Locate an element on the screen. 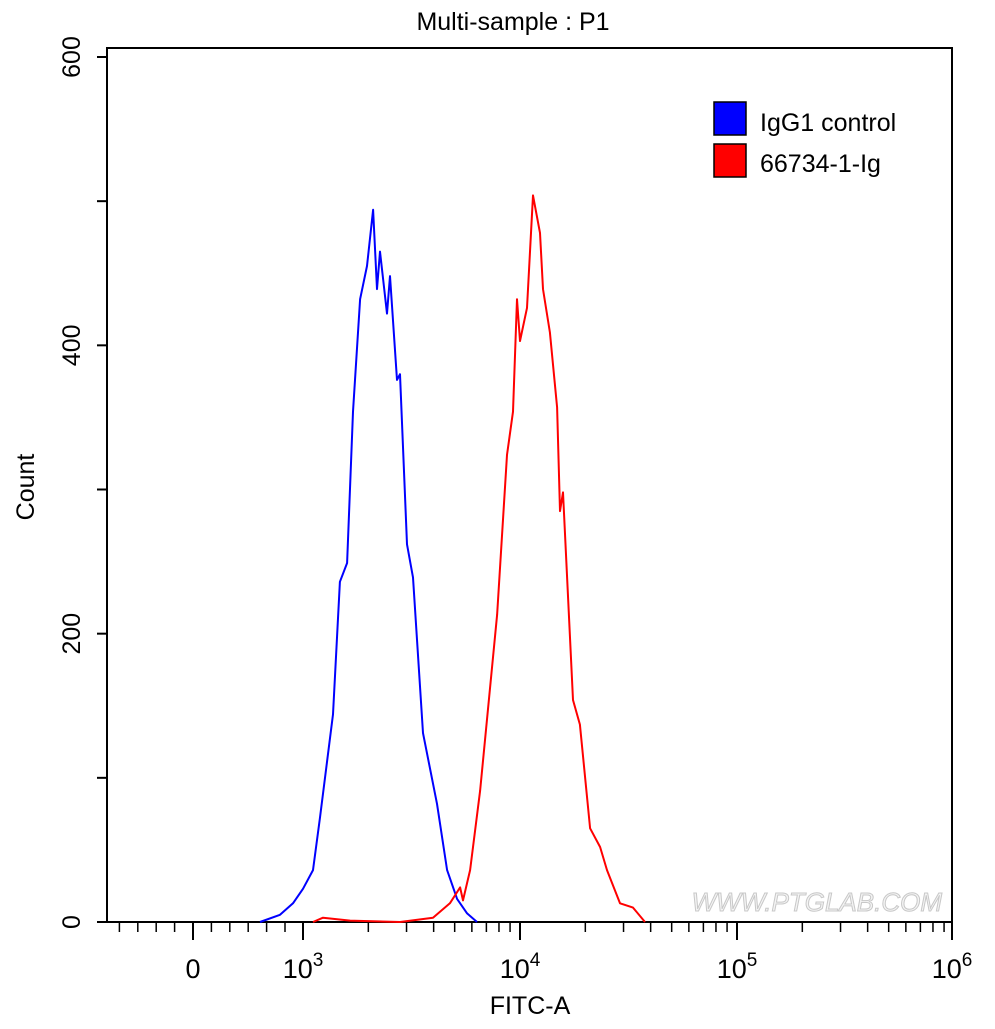  y-tick-label: 200 is located at coordinates (72, 634).